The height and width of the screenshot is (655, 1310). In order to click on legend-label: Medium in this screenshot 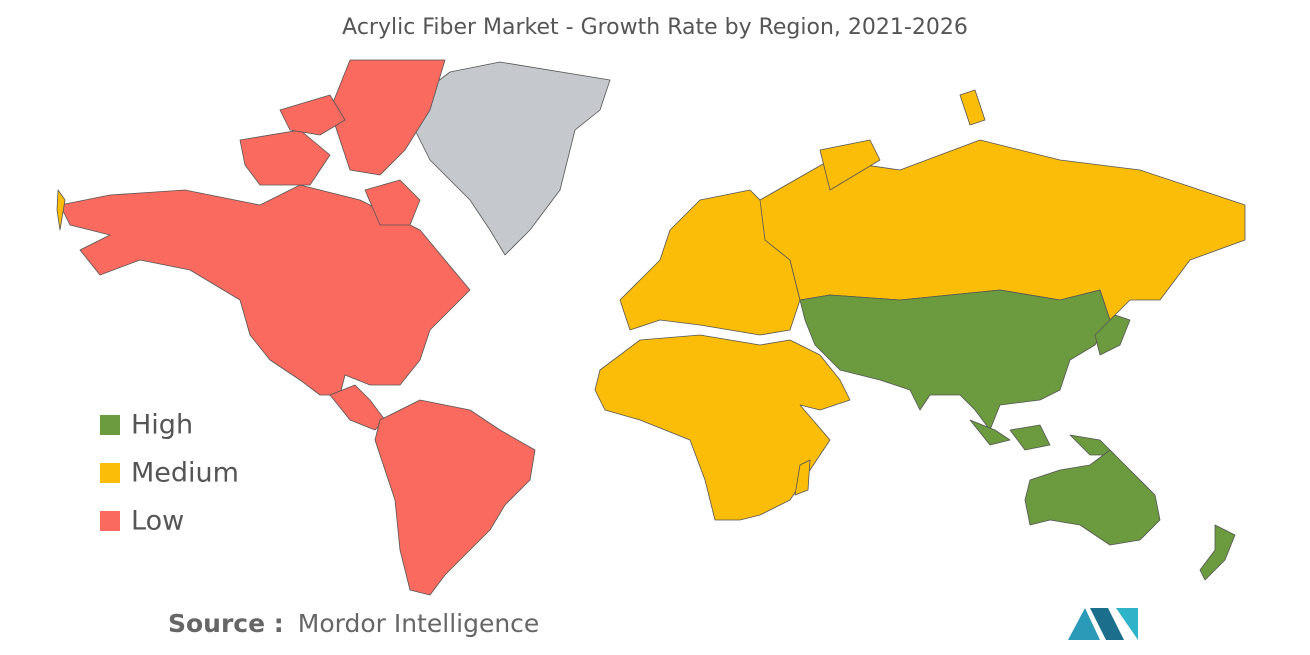, I will do `click(185, 473)`.